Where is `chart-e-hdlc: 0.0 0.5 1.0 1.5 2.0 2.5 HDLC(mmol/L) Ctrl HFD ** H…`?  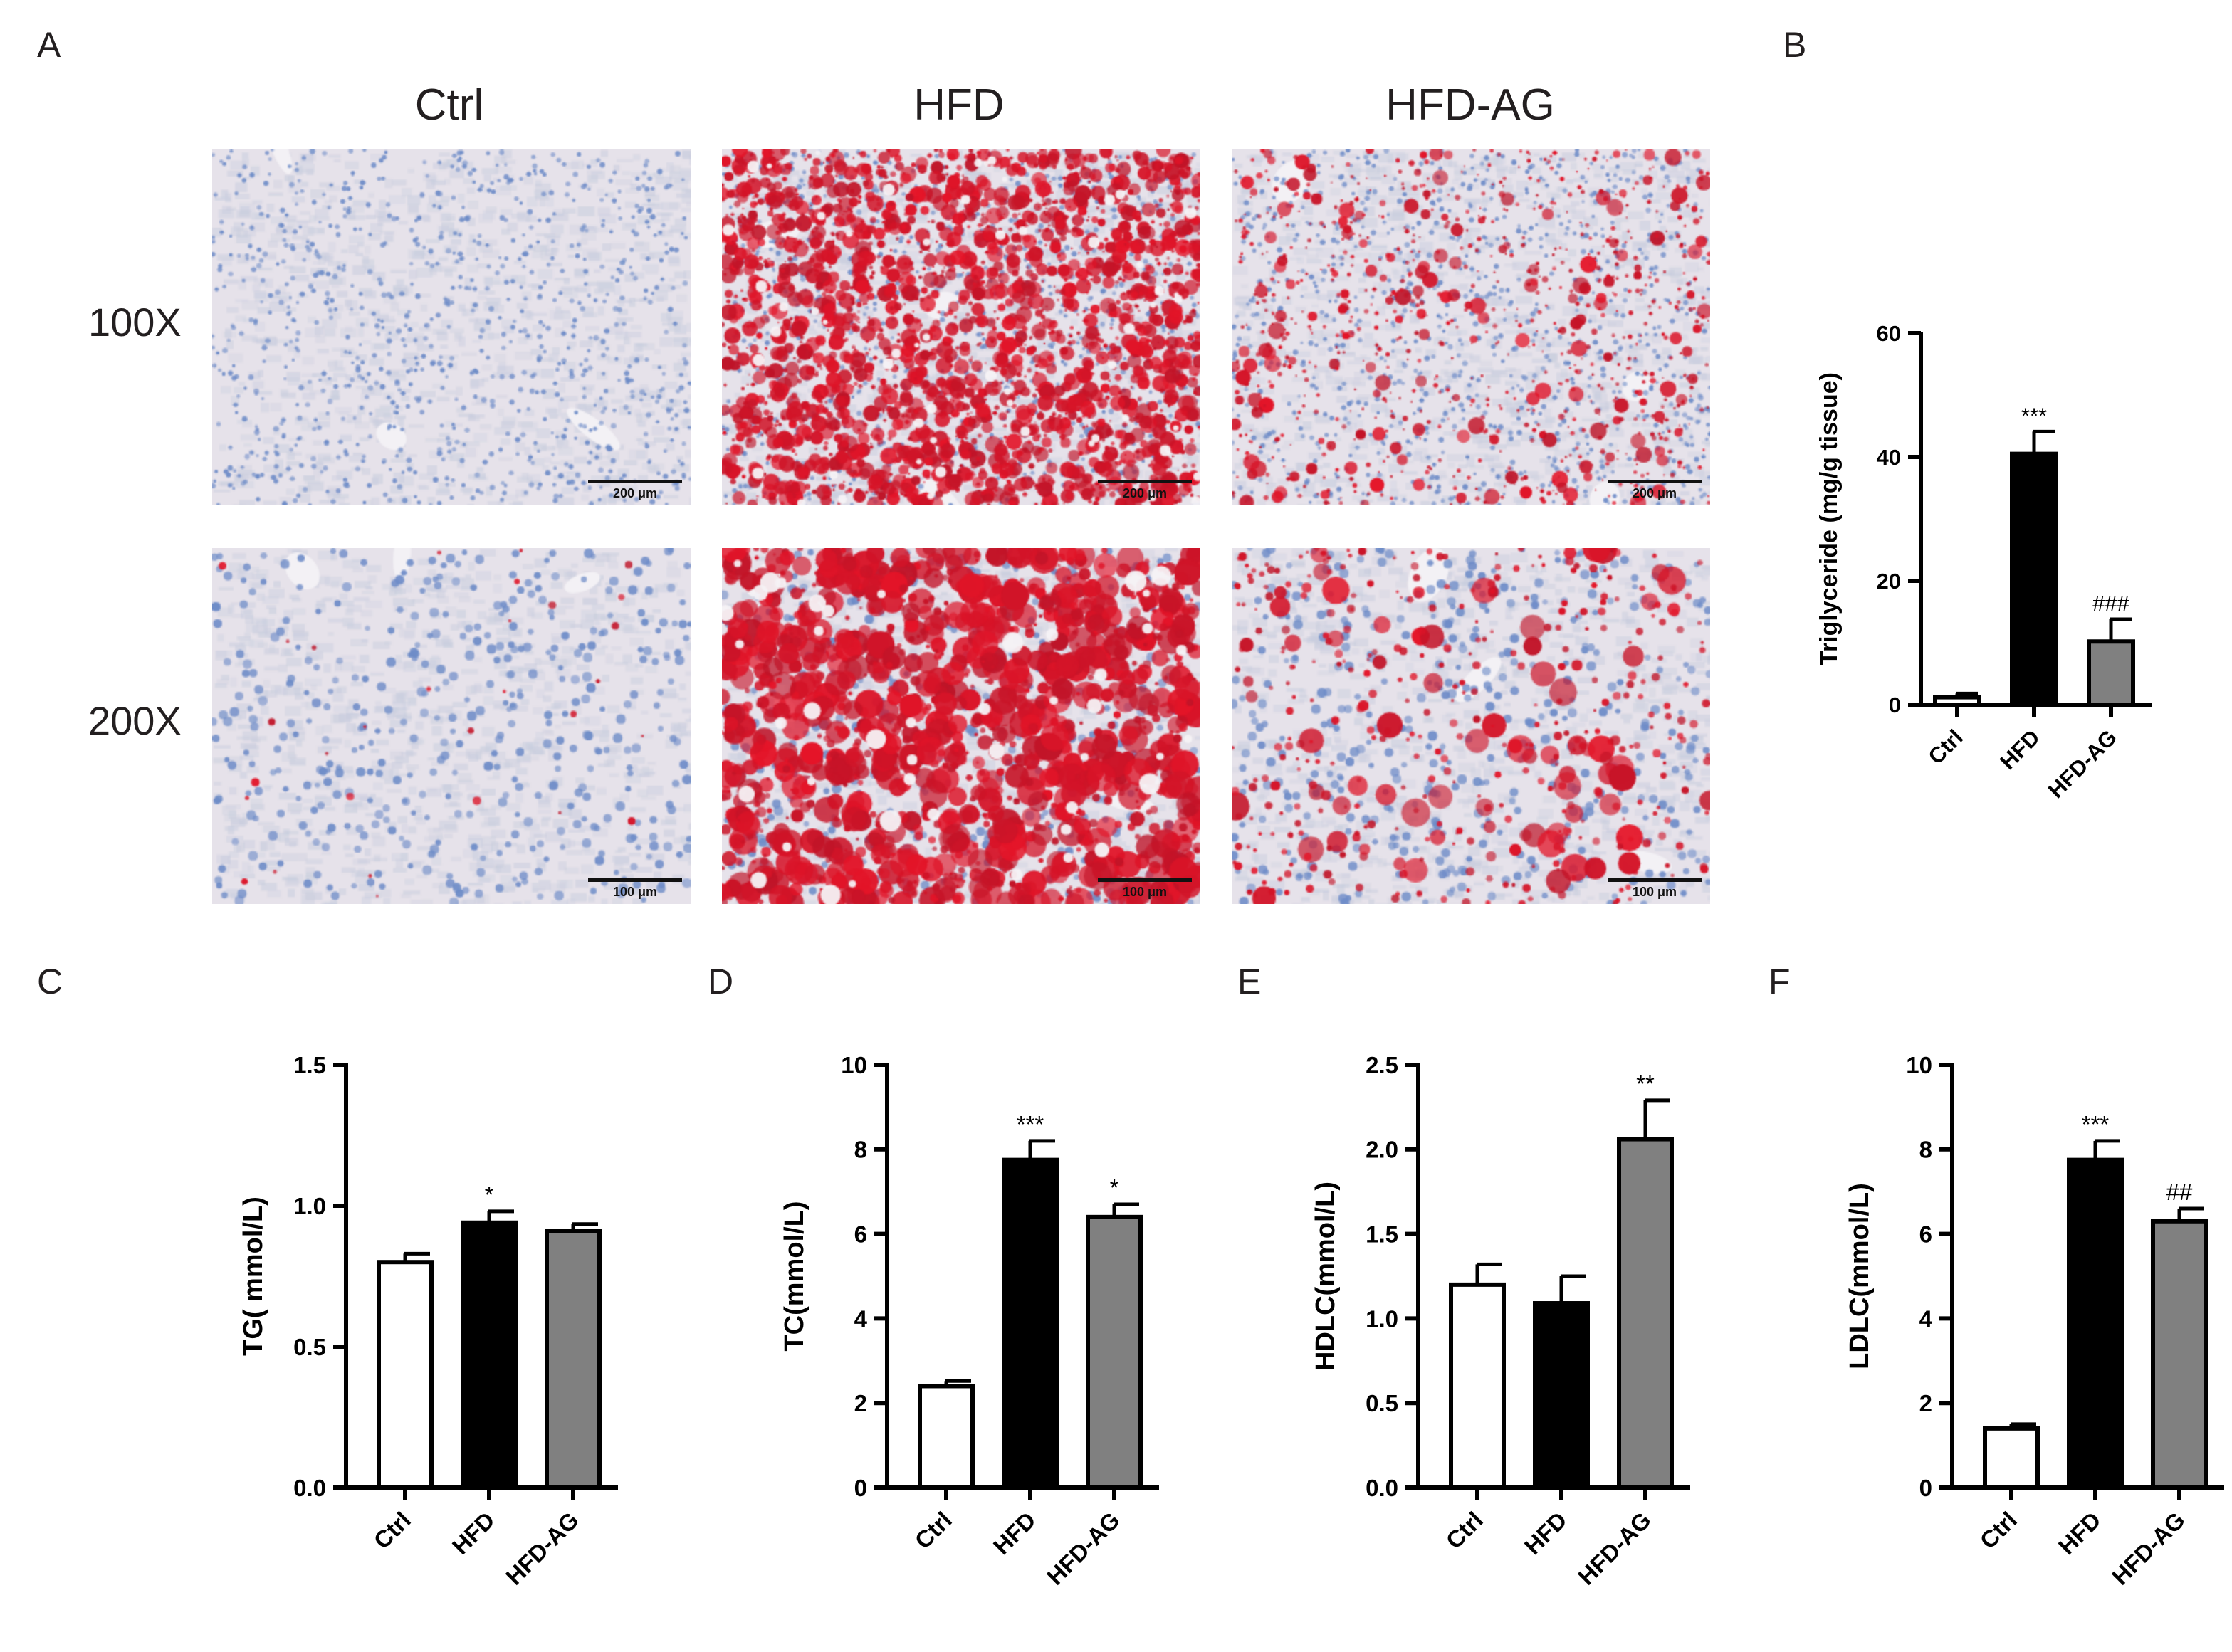 chart-e-hdlc: 0.0 0.5 1.0 1.5 2.0 2.5 HDLC(mmol/L) Ctrl HFD ** H… is located at coordinates (1500, 1321).